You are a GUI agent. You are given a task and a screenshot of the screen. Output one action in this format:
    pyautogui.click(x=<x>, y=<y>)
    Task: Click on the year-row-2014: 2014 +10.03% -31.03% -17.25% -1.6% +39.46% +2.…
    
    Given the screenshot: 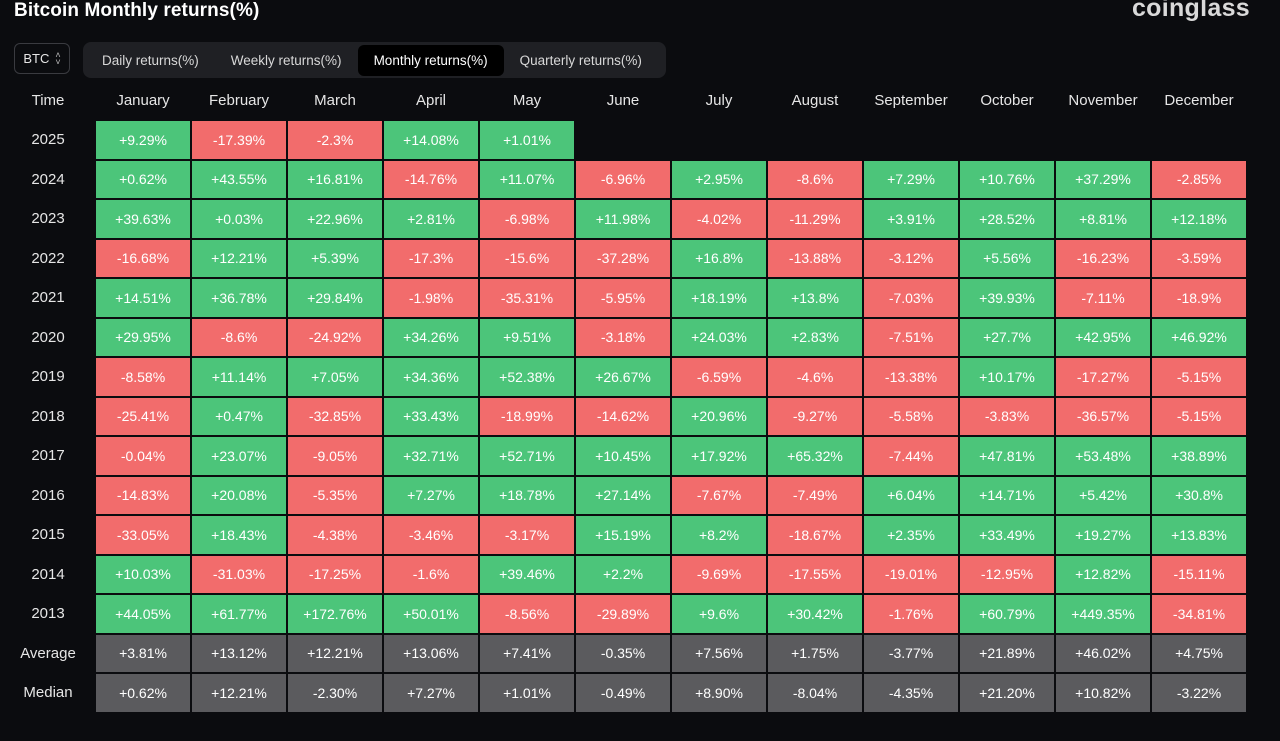 What is the action you would take?
    pyautogui.click(x=624, y=574)
    